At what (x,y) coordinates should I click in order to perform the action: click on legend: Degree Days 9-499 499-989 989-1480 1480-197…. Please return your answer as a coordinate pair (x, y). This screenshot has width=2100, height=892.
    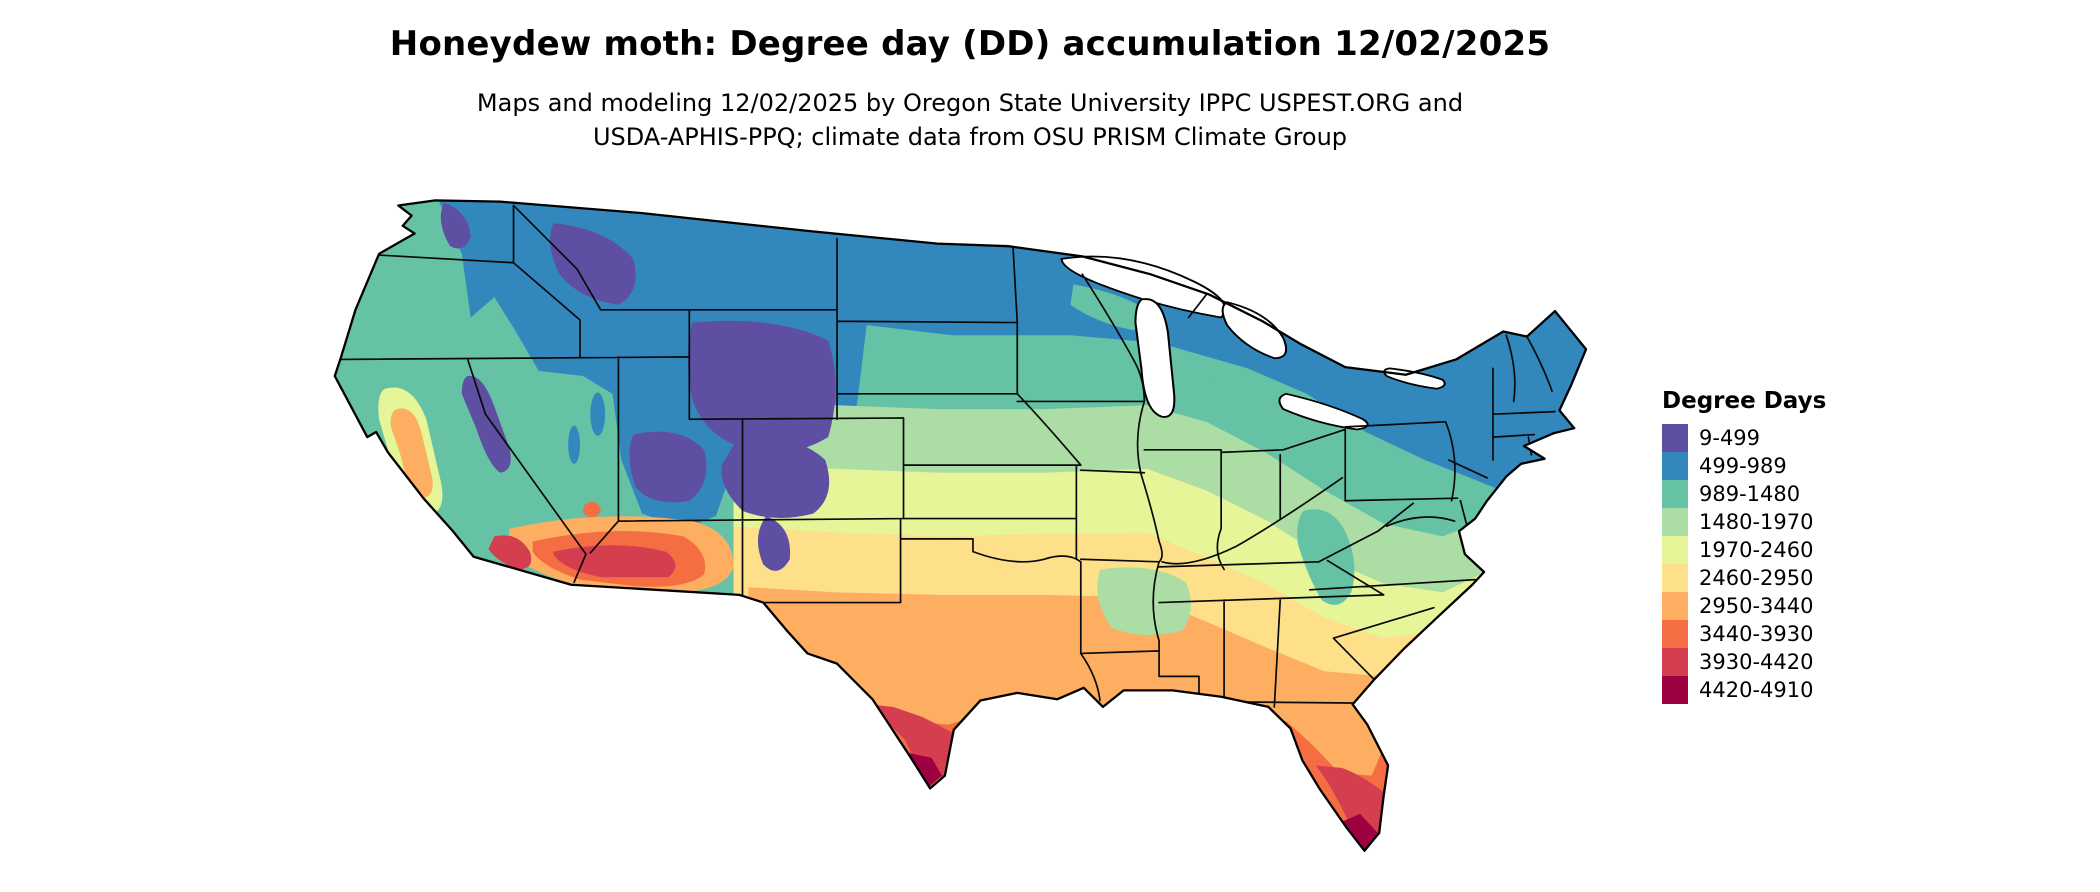
    Looking at the image, I should click on (1744, 546).